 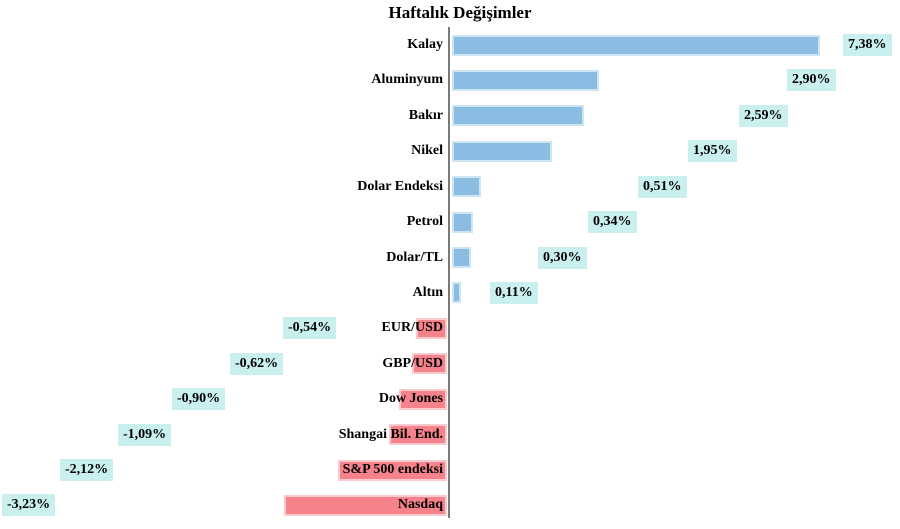 What do you see at coordinates (199, 399) in the screenshot?
I see `value-label: -0,90%` at bounding box center [199, 399].